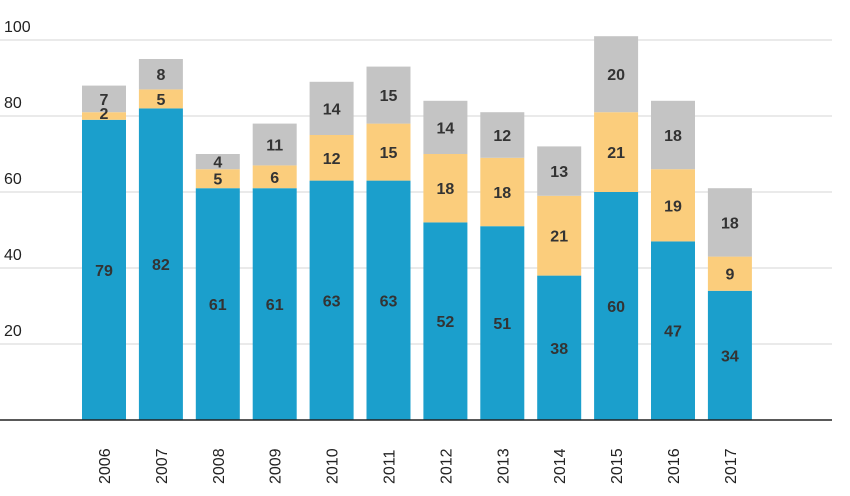  I want to click on bar-segment-grey-2017, so click(729, 222).